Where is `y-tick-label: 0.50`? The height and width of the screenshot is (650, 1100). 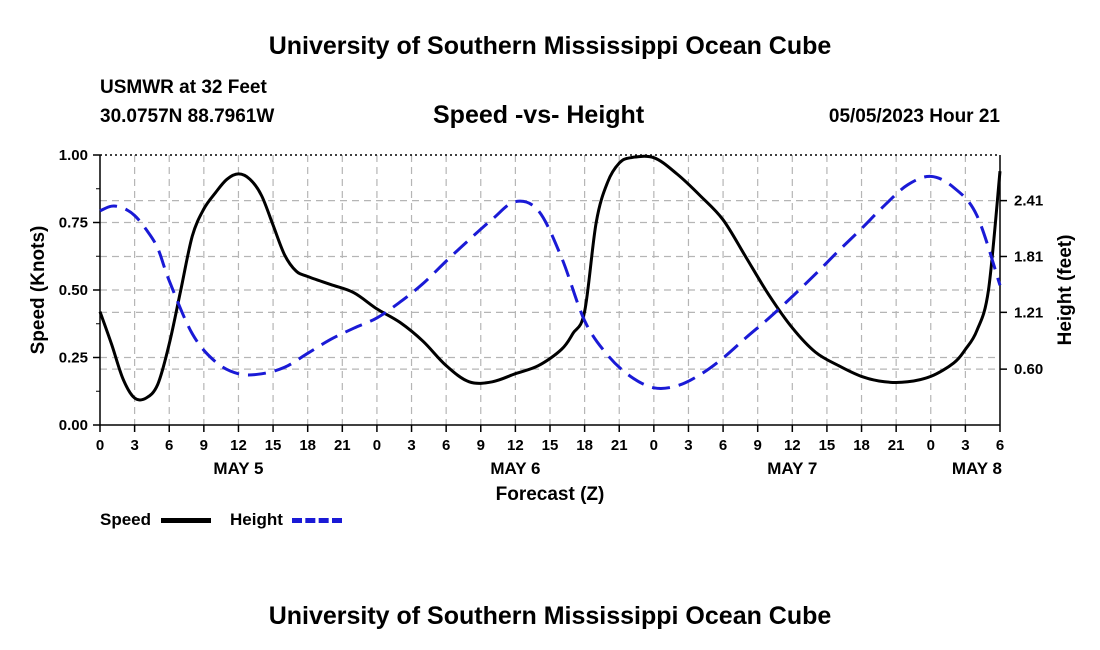 y-tick-label: 0.50 is located at coordinates (73, 290).